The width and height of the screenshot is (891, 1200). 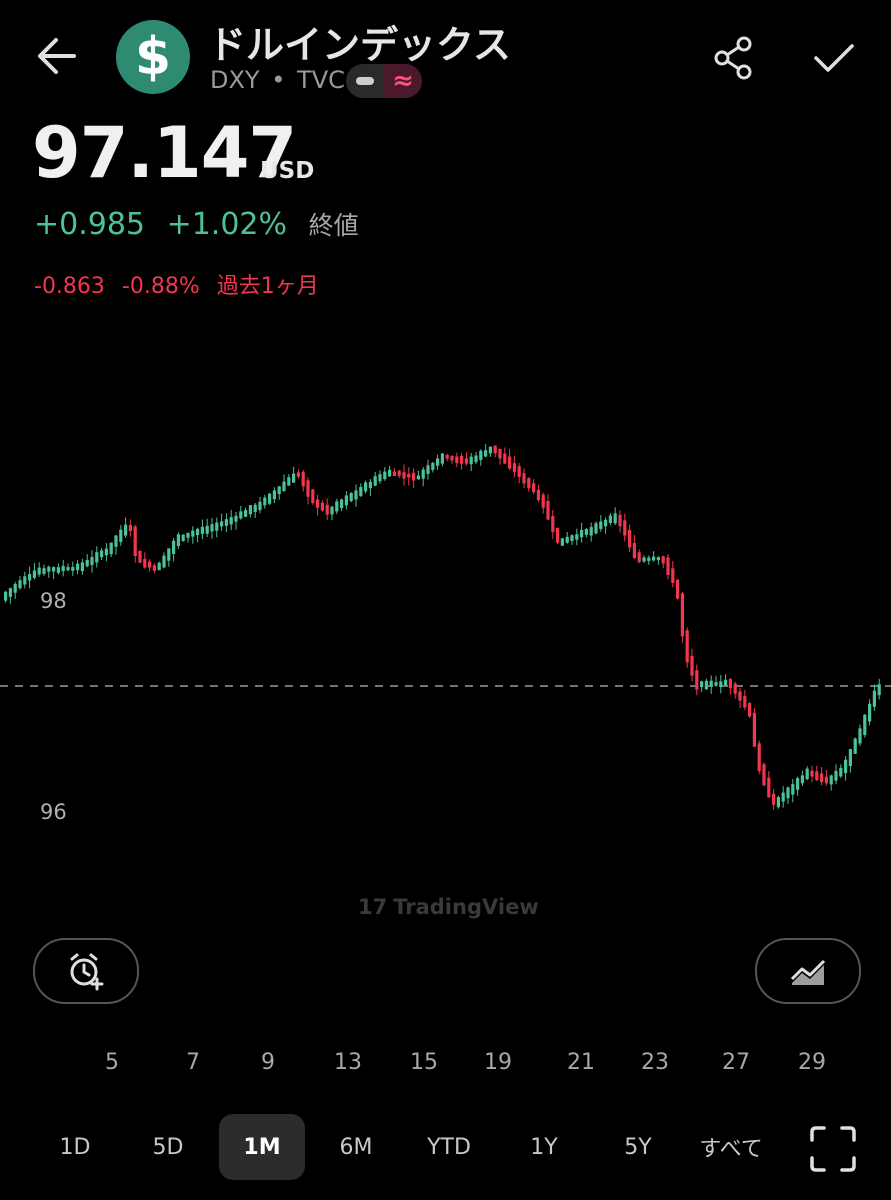 What do you see at coordinates (112, 1062) in the screenshot?
I see `x-tick-label: 5` at bounding box center [112, 1062].